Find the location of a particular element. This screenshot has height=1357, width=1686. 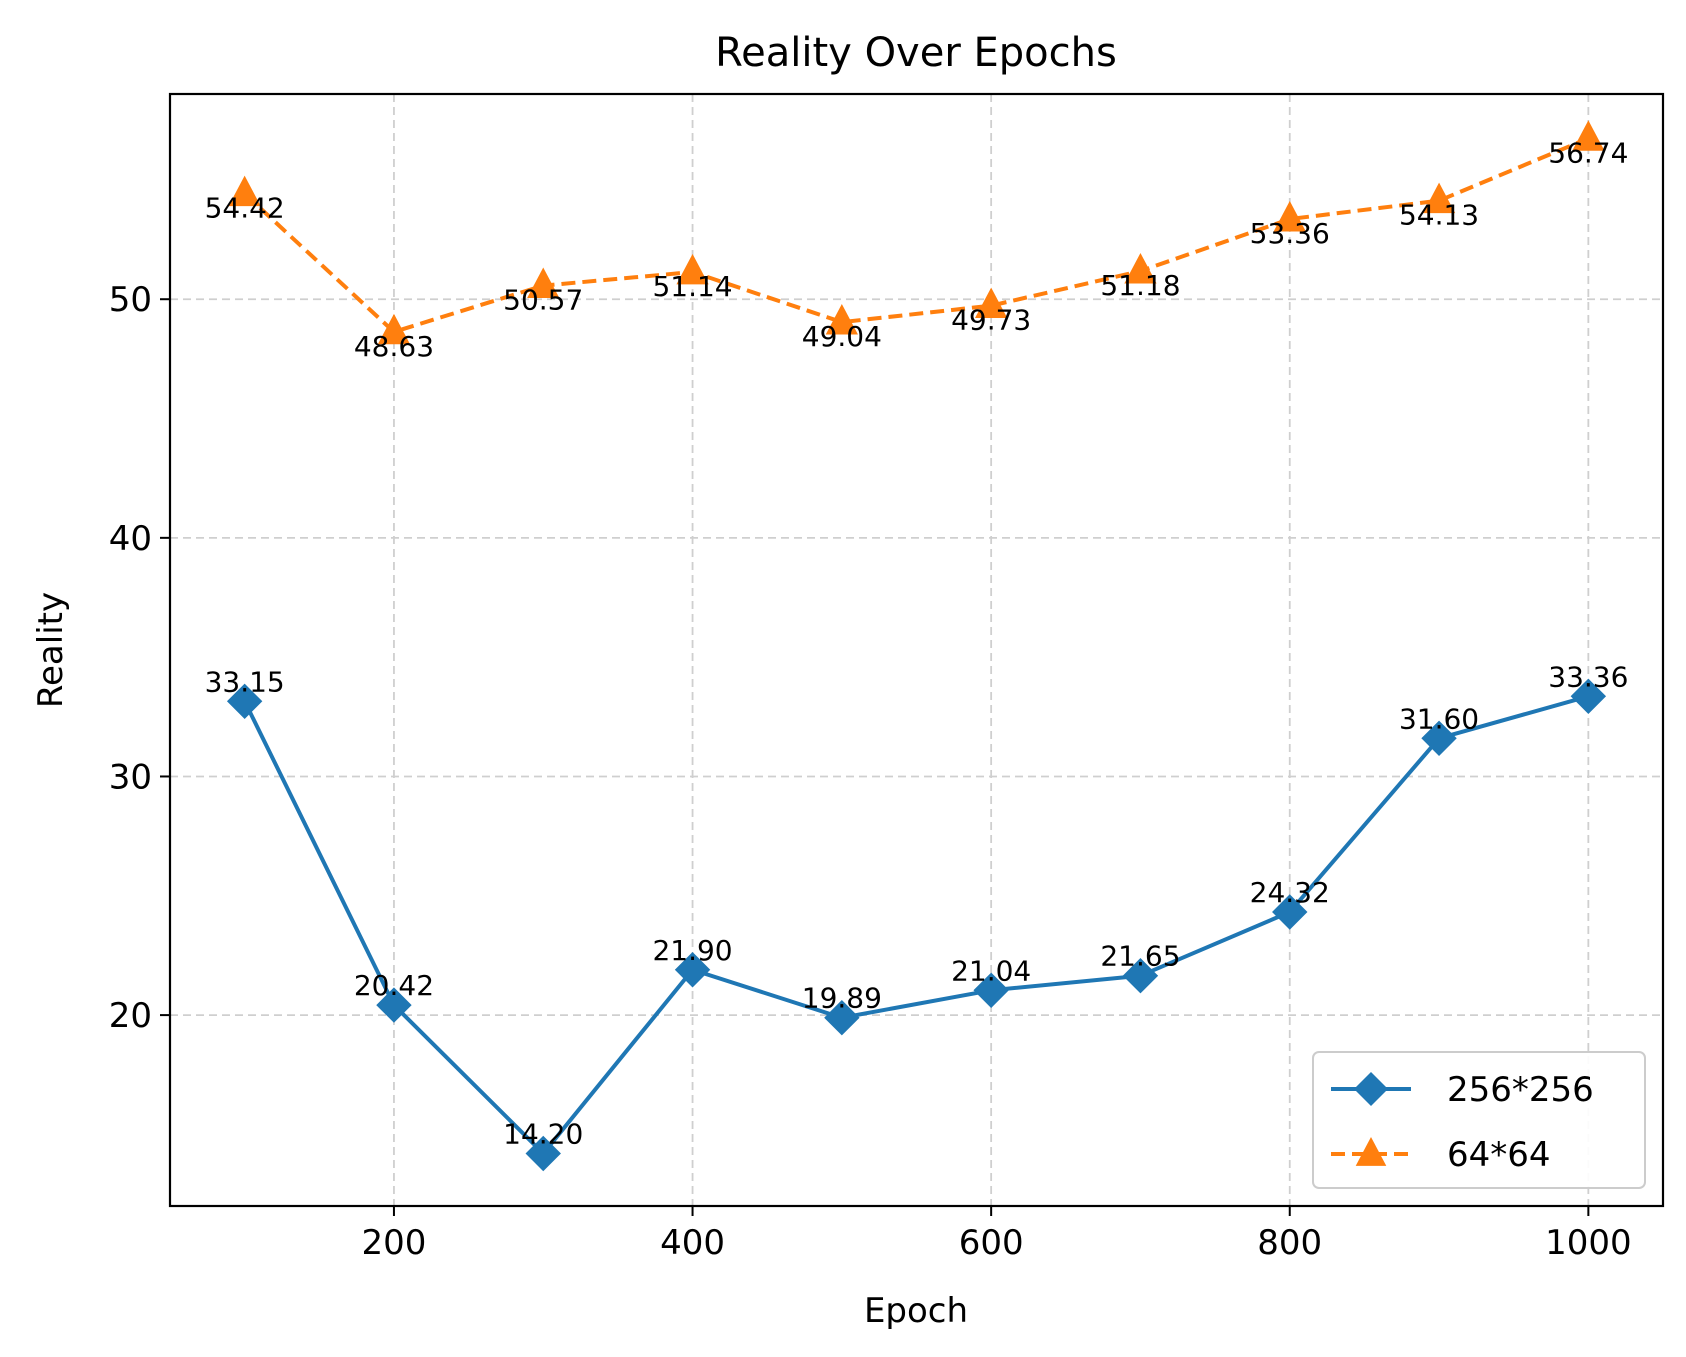

y-tick-label: 30 is located at coordinates (130, 777).